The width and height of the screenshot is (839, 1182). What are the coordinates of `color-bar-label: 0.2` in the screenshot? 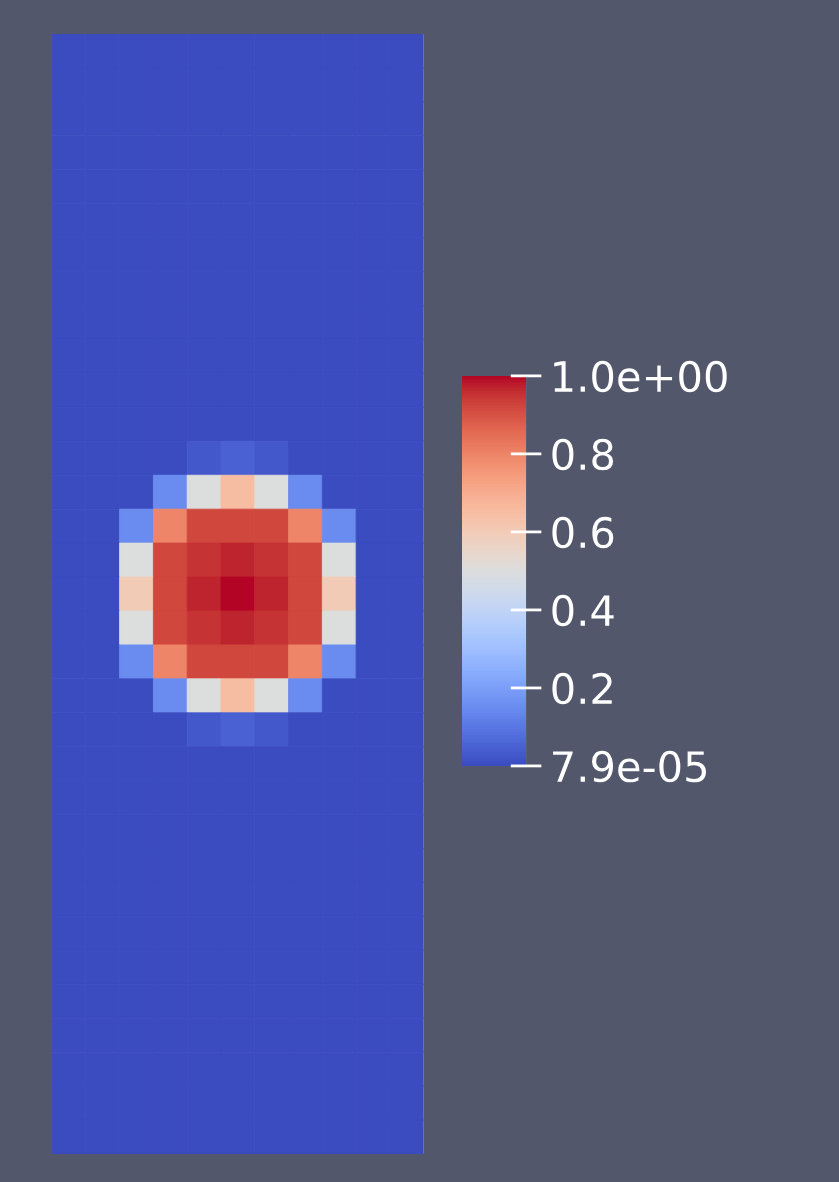 It's located at (582, 688).